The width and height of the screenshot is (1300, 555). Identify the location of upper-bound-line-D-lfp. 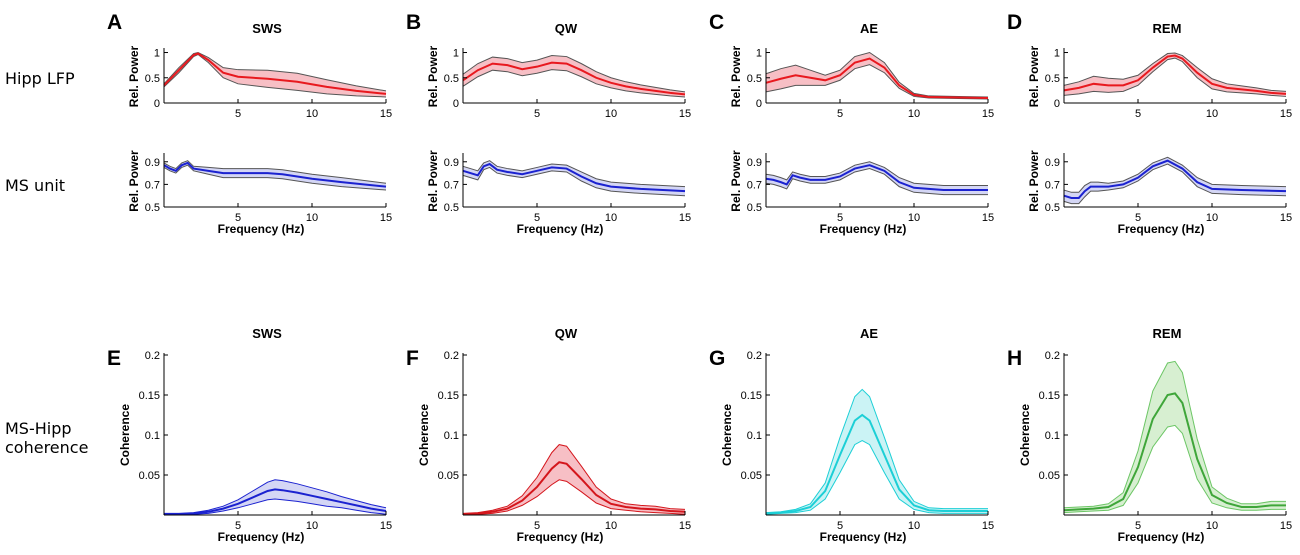
(1175, 72).